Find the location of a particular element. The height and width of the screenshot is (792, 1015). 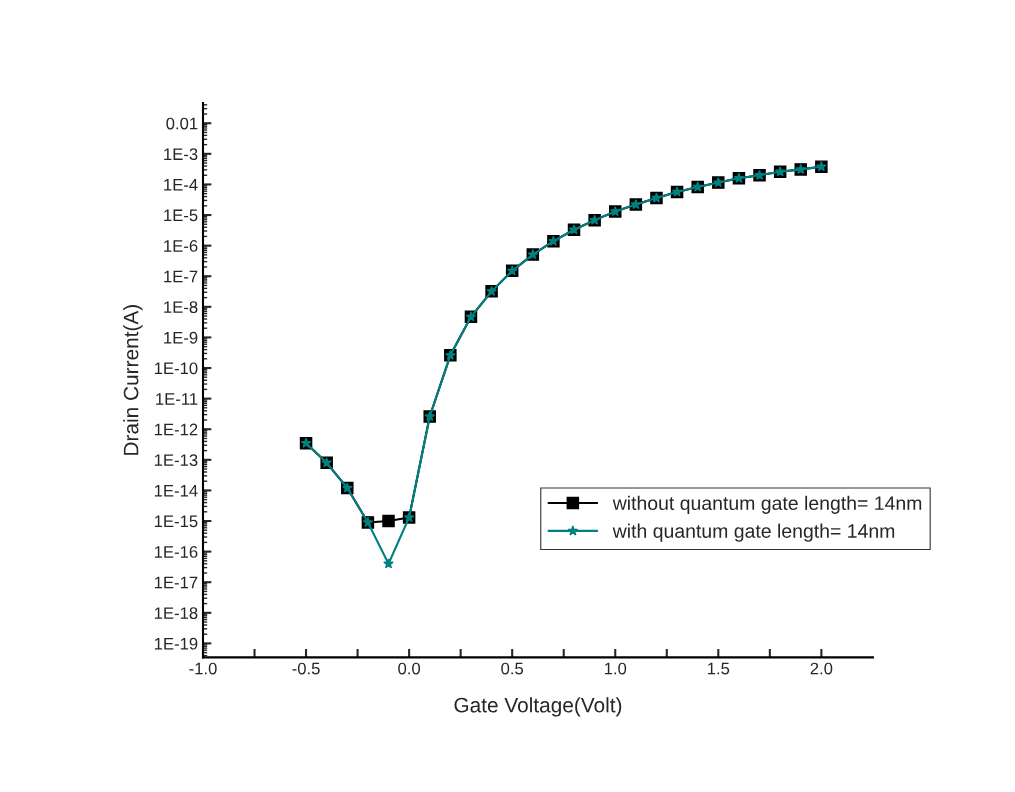

legend-label: without quantum gate length= 14nm is located at coordinates (767, 504).